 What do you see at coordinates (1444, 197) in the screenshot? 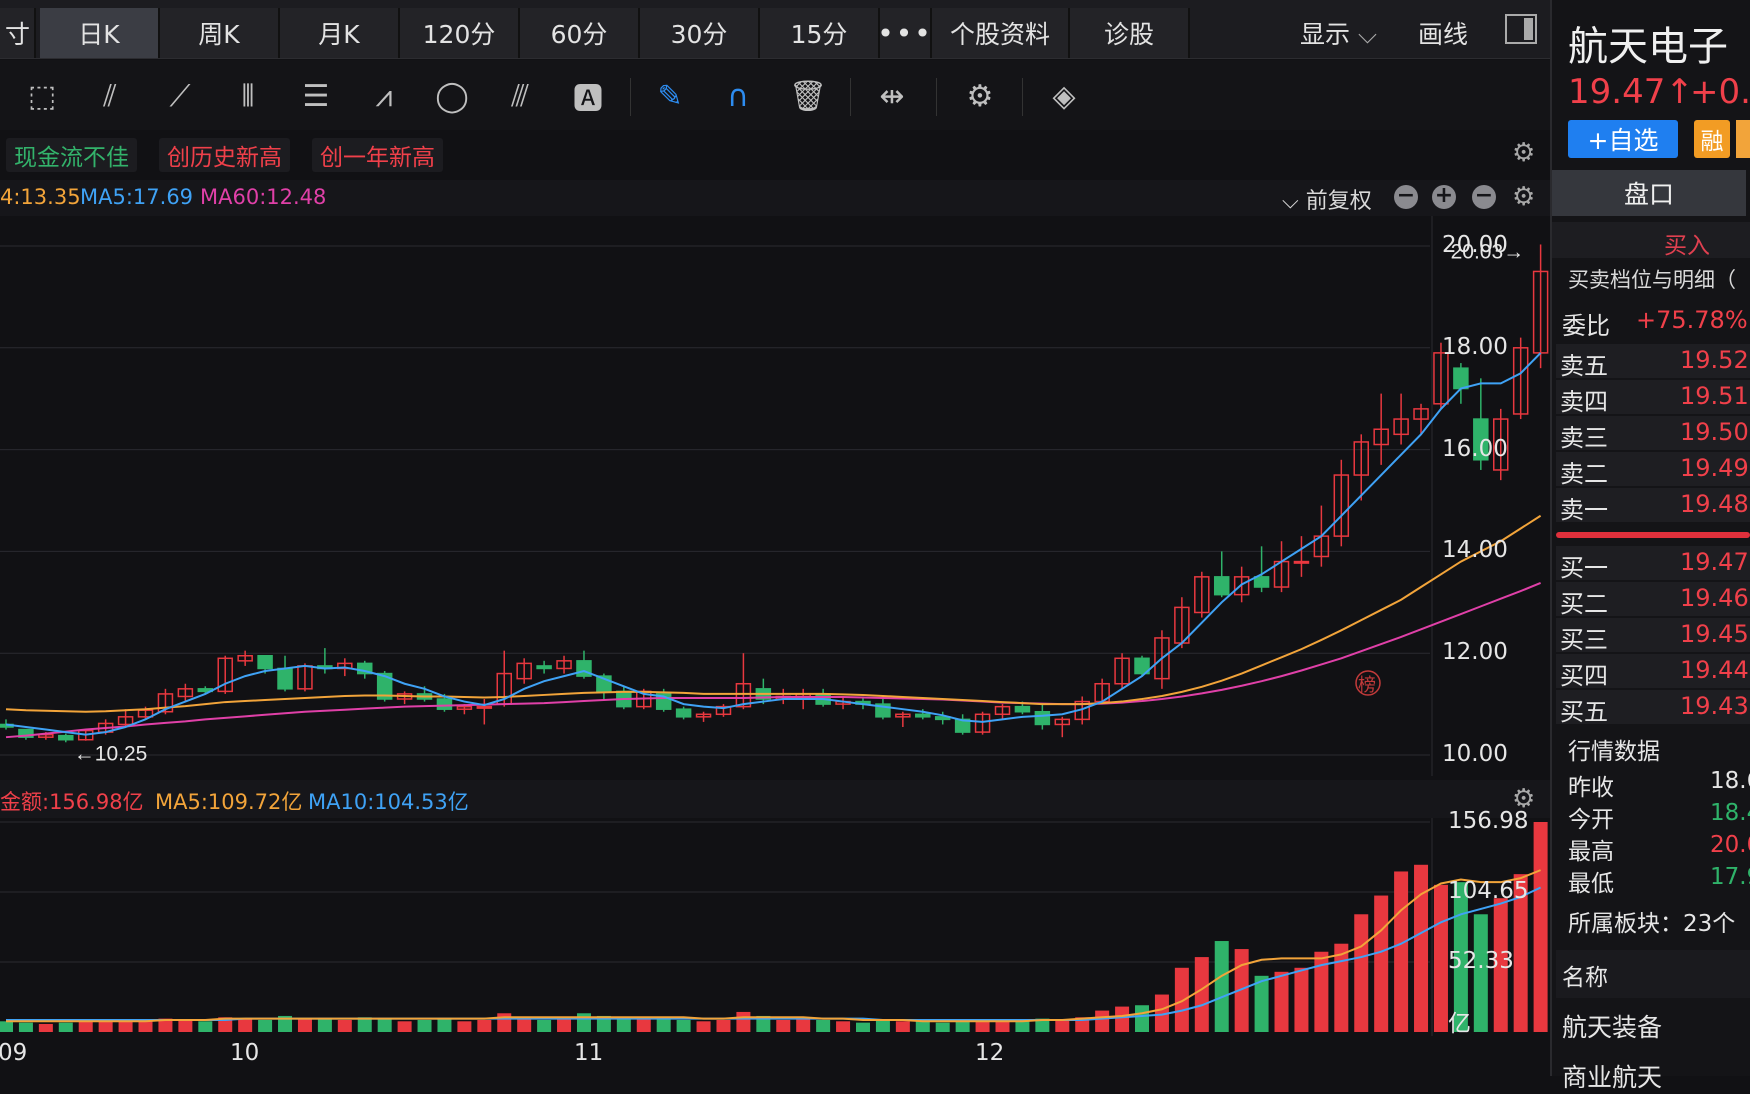
I see `zoom-in-icon: +` at bounding box center [1444, 197].